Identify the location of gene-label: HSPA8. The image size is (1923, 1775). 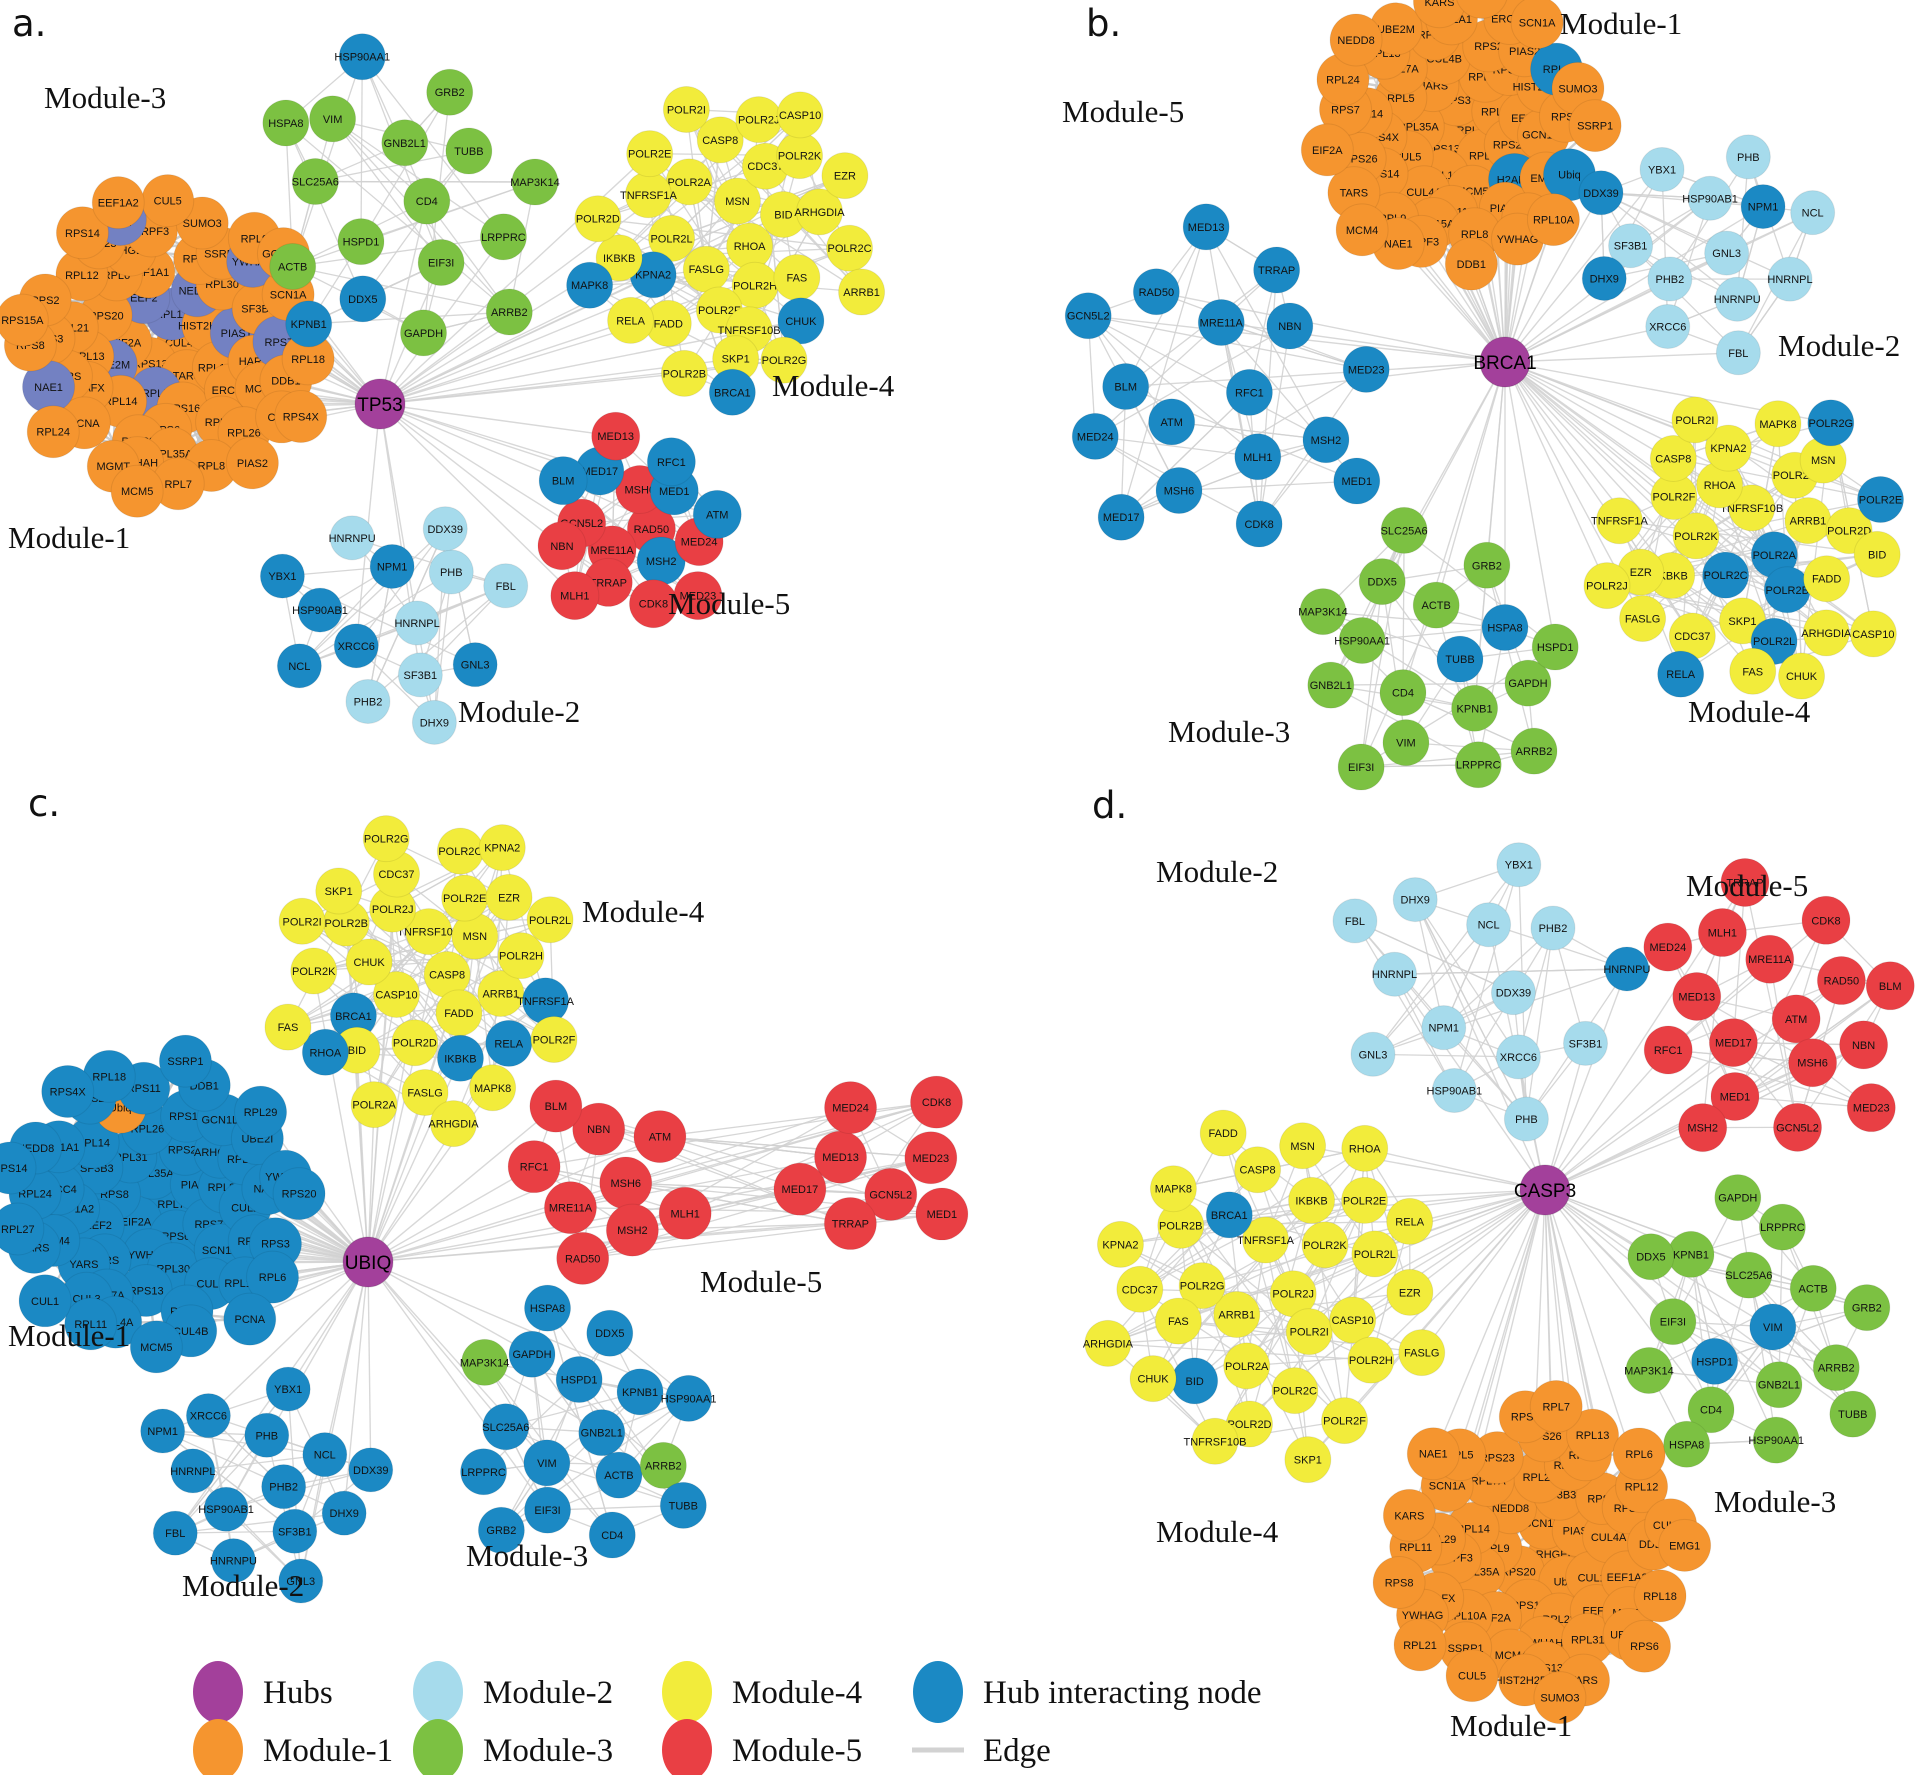
(1686, 1445).